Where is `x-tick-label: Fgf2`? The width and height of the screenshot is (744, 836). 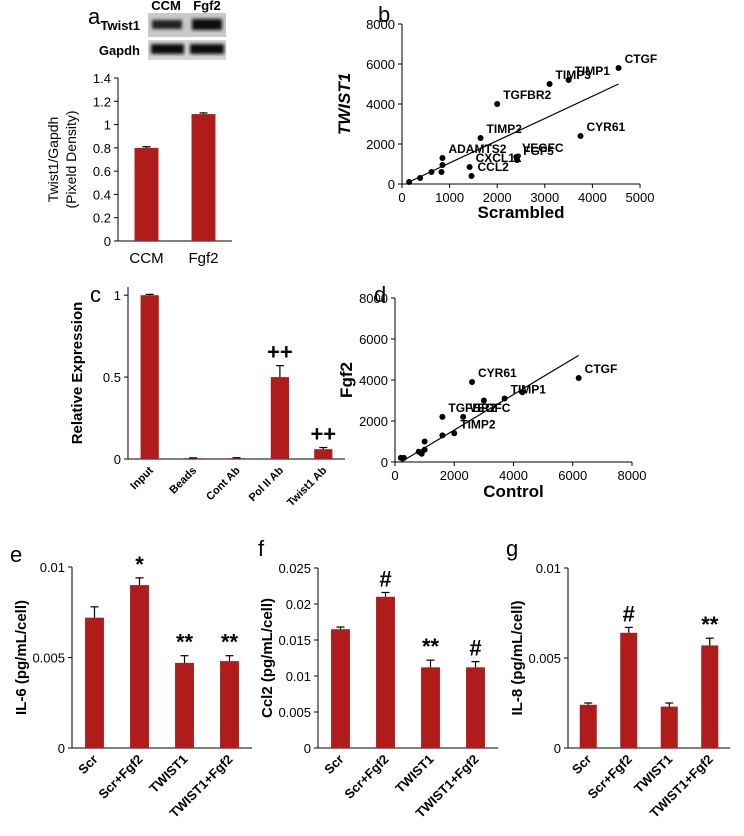 x-tick-label: Fgf2 is located at coordinates (203, 258).